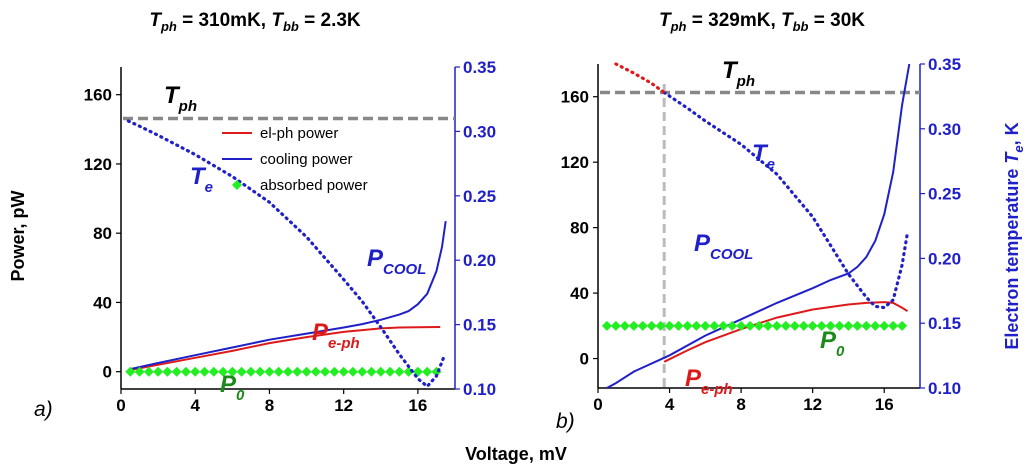 This screenshot has width=1032, height=470. Describe the element at coordinates (237, 185) in the screenshot. I see `legend-swatch-absorbed` at that location.